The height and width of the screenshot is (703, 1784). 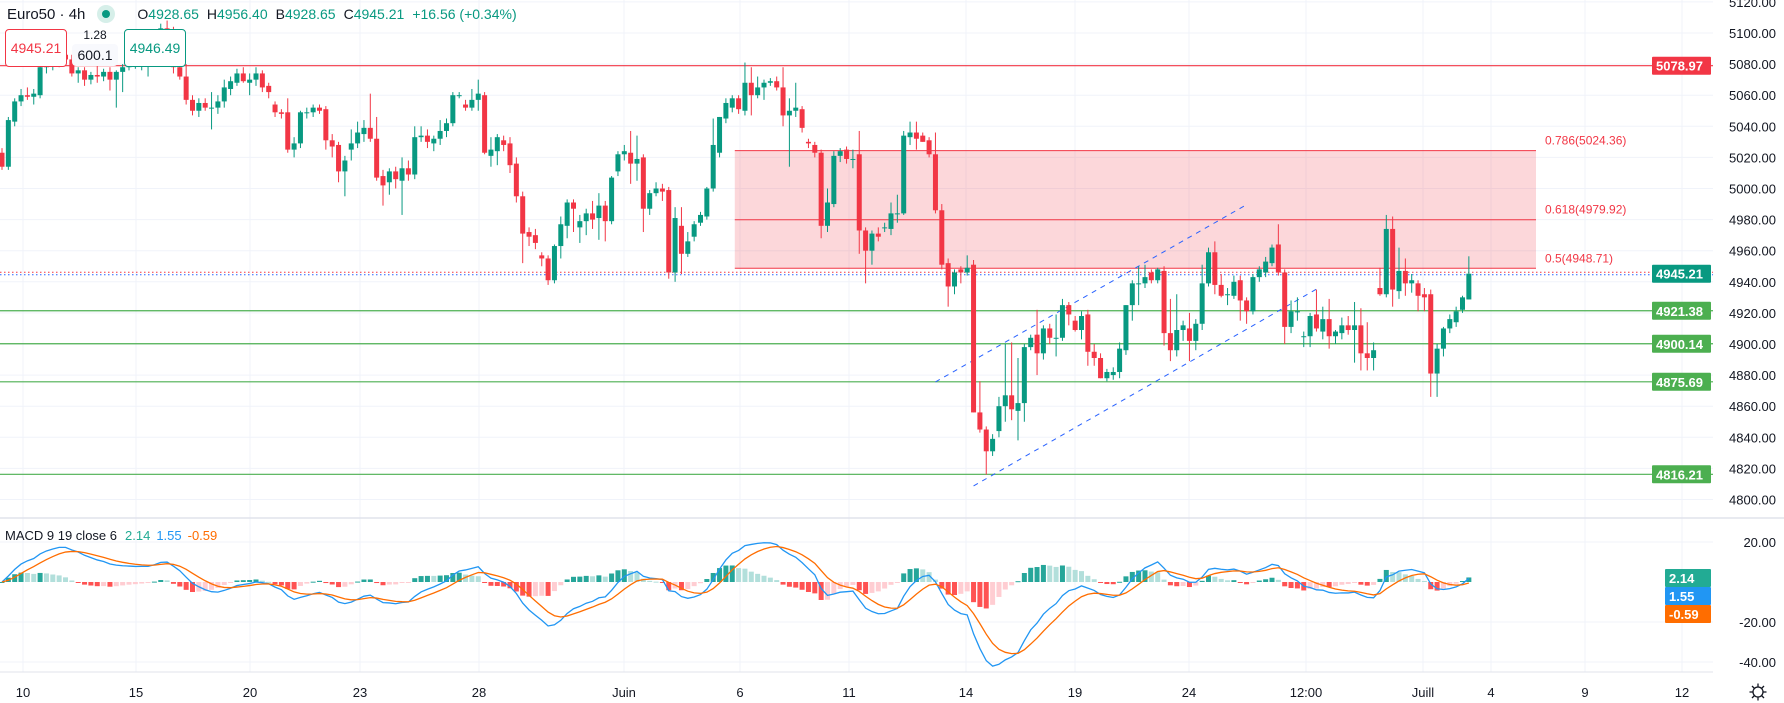 What do you see at coordinates (1758, 692) in the screenshot?
I see `settings-gear-icon` at bounding box center [1758, 692].